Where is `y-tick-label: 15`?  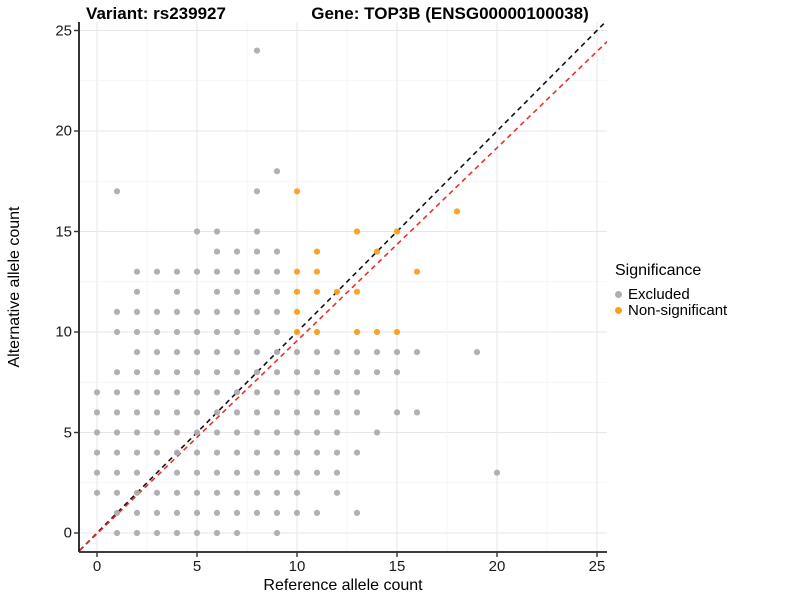
y-tick-label: 15 is located at coordinates (63, 231).